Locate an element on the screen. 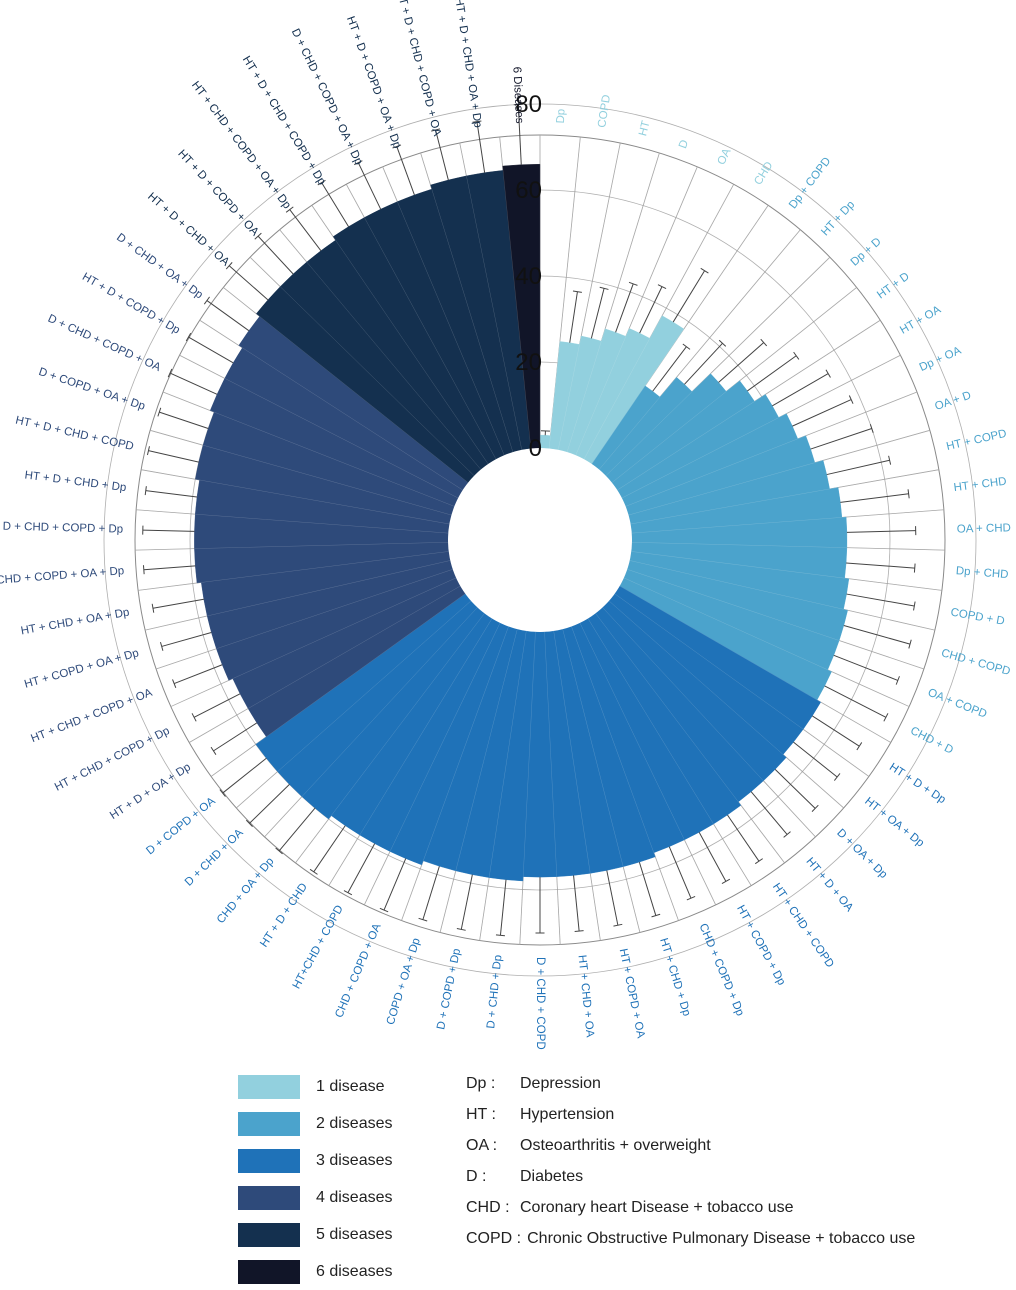  category-label: HT + D + CHD + Dp is located at coordinates (75, 482).